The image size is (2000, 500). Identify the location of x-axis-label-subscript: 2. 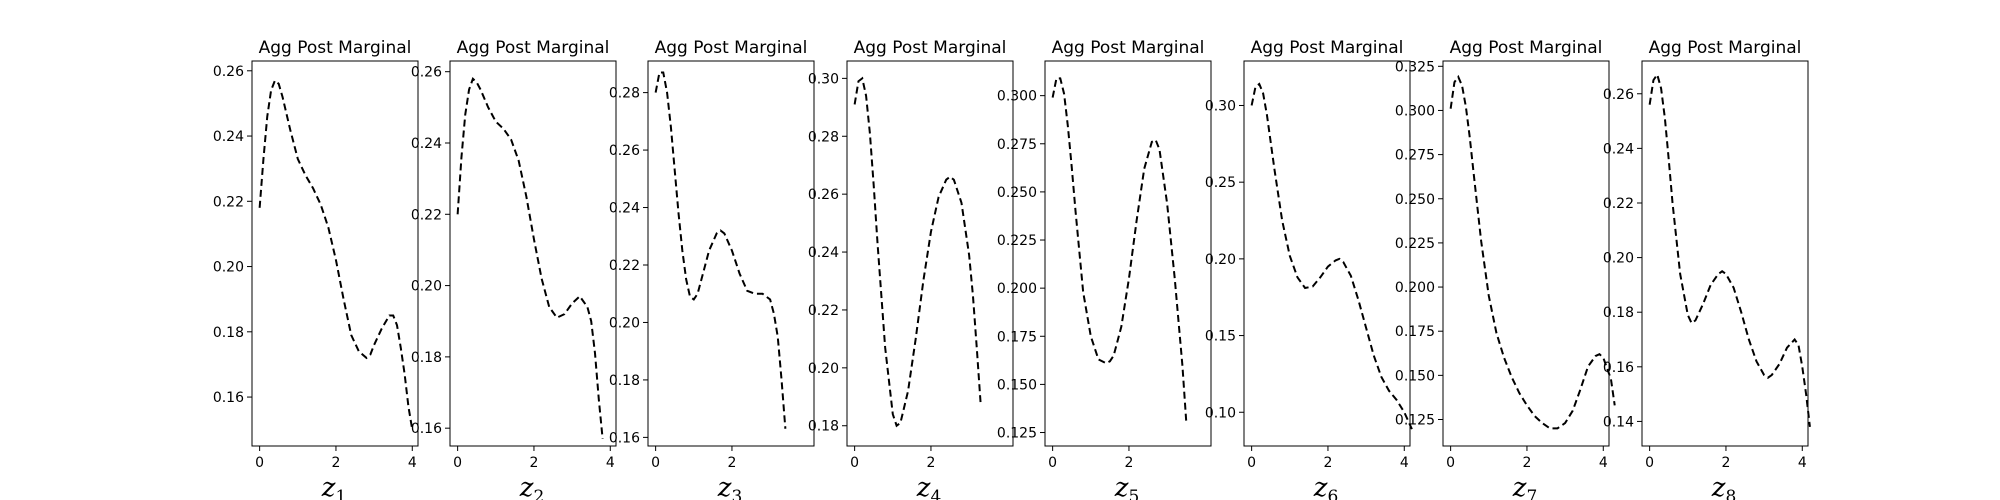
(538, 493).